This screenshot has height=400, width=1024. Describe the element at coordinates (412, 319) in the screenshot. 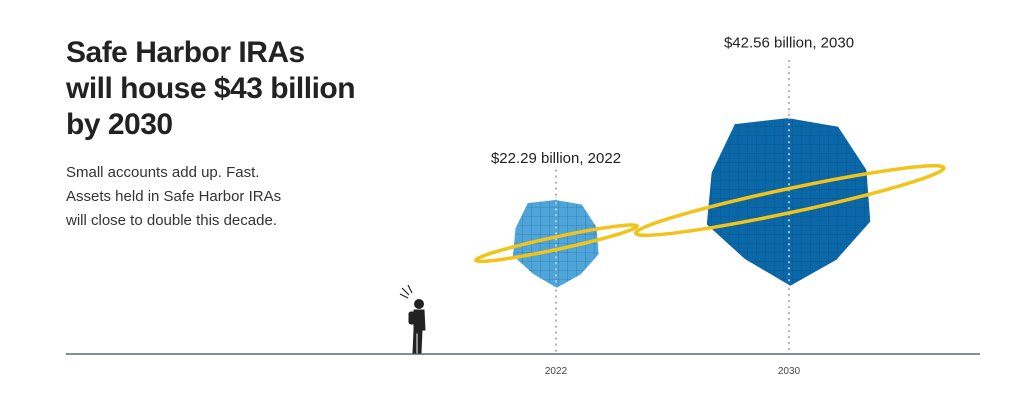

I see `person` at that location.